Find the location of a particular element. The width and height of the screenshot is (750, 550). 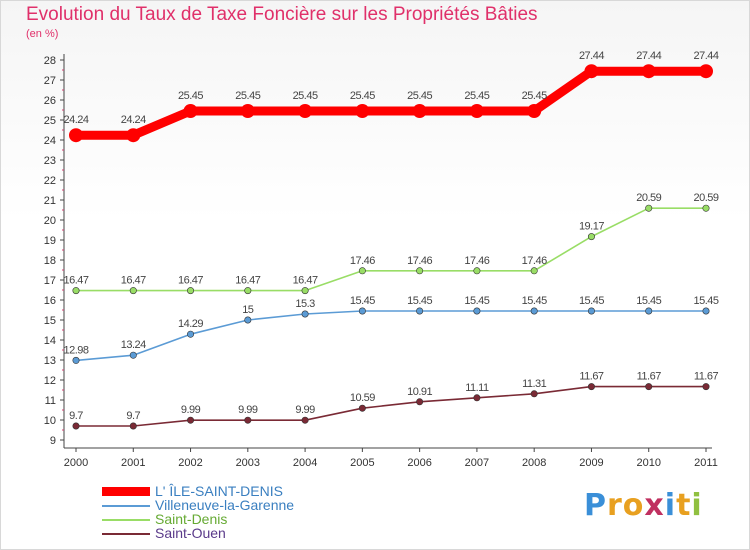

x-tick-label: 2006 is located at coordinates (419, 463).